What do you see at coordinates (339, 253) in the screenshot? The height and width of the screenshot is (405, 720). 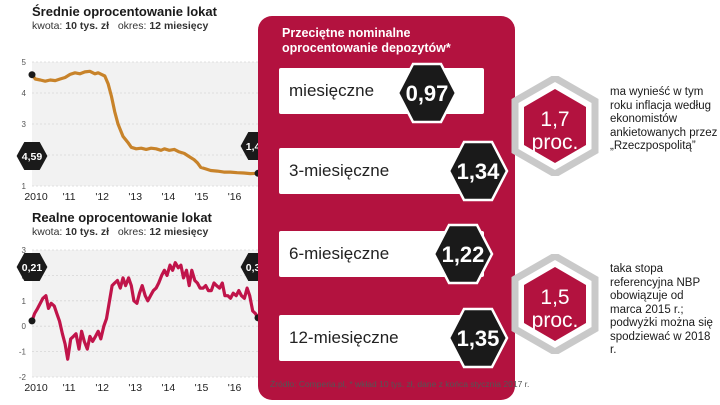 I see `rate-row-label: 6-miesięczne` at bounding box center [339, 253].